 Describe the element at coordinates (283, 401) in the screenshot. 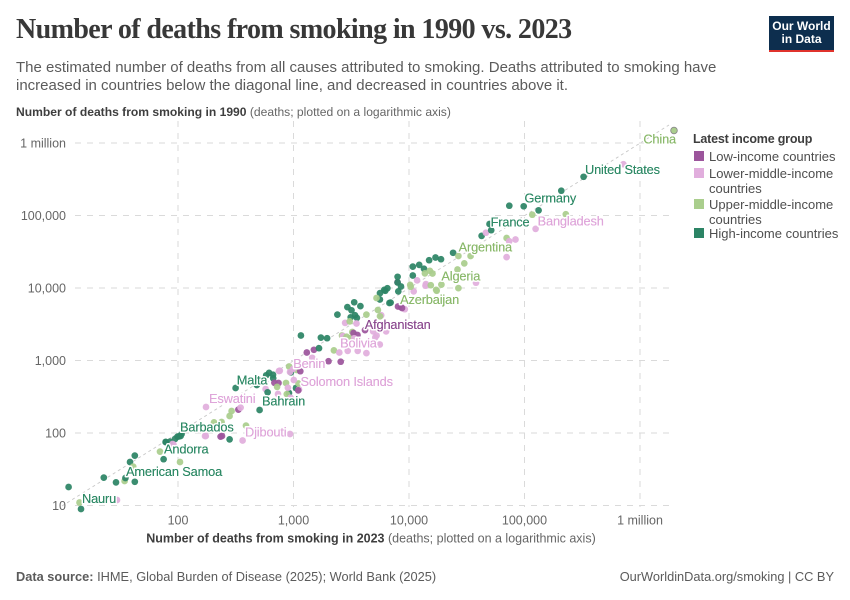

I see `svg-text: Bahrain` at that location.